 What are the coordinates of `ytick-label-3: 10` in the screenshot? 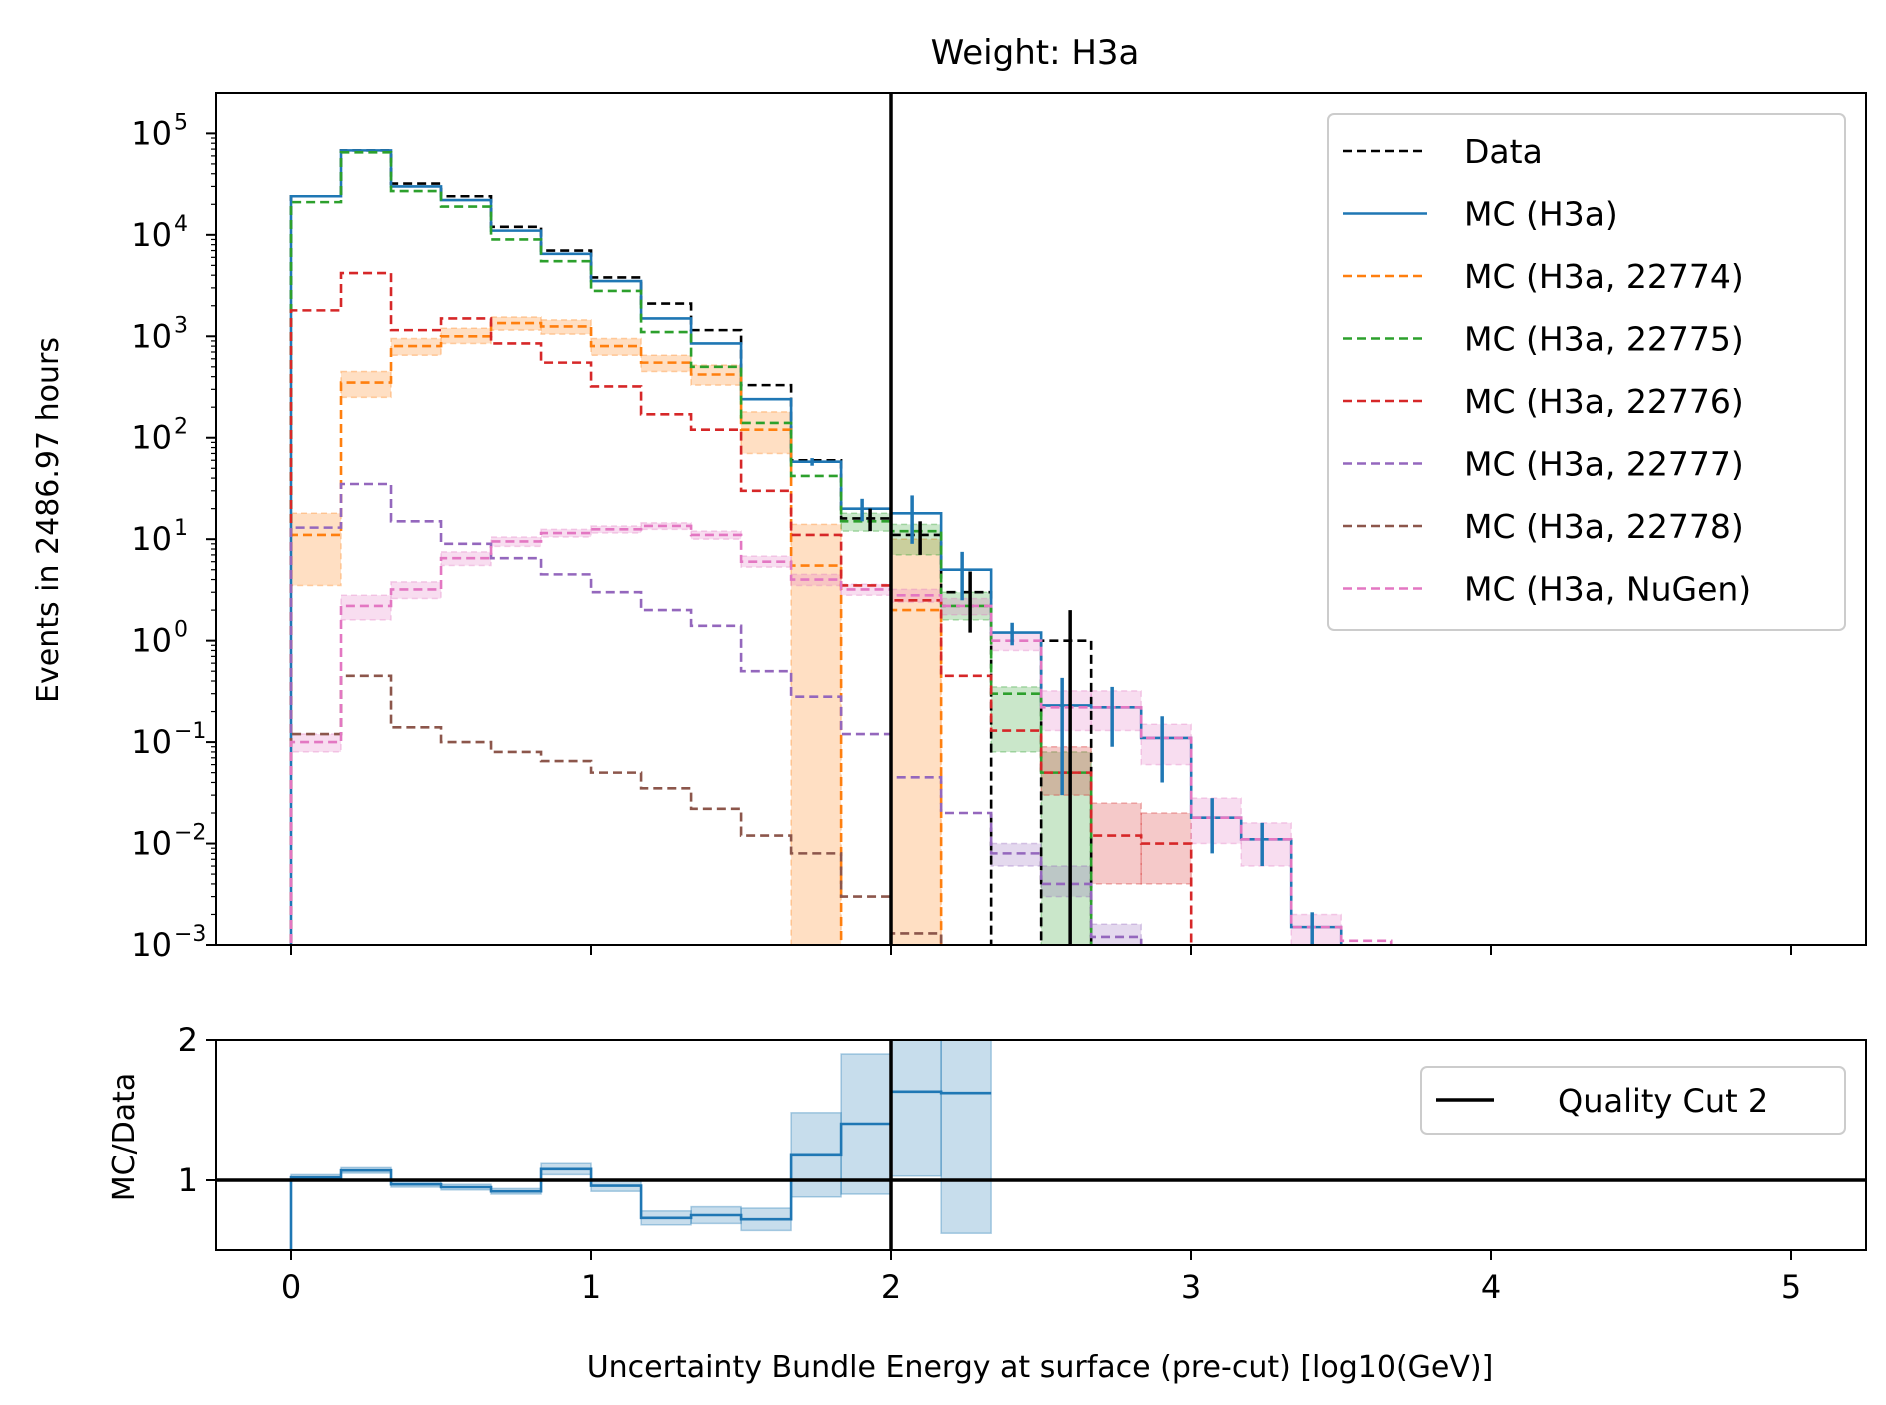 It's located at (151, 438).